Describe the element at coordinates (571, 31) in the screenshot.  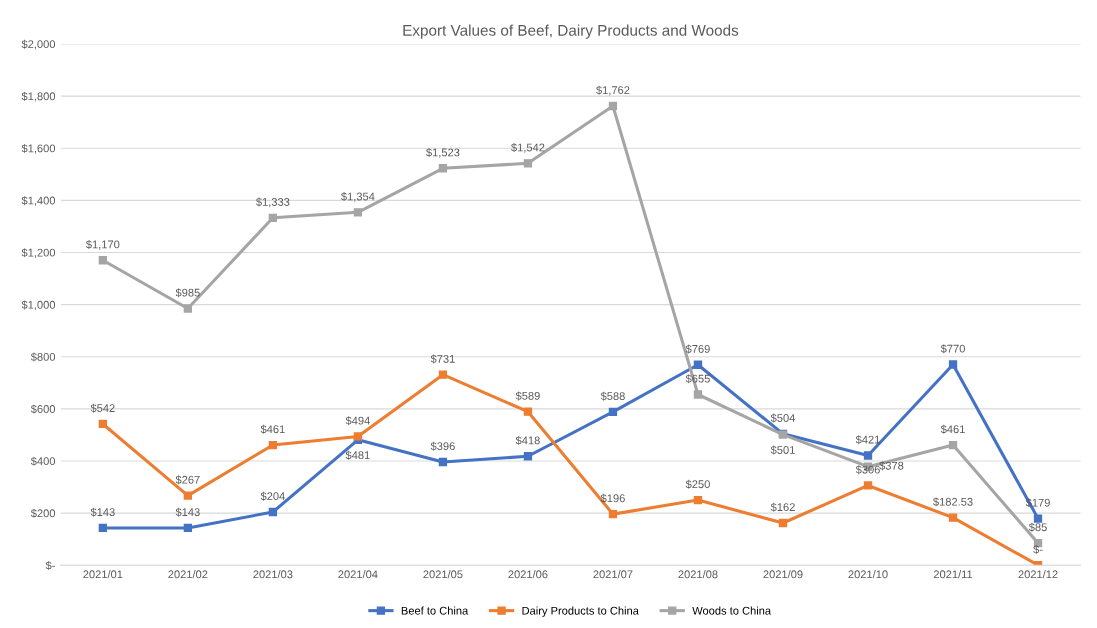
I see `chart-title: Export Values of Beef, Dairy Products and Woods` at that location.